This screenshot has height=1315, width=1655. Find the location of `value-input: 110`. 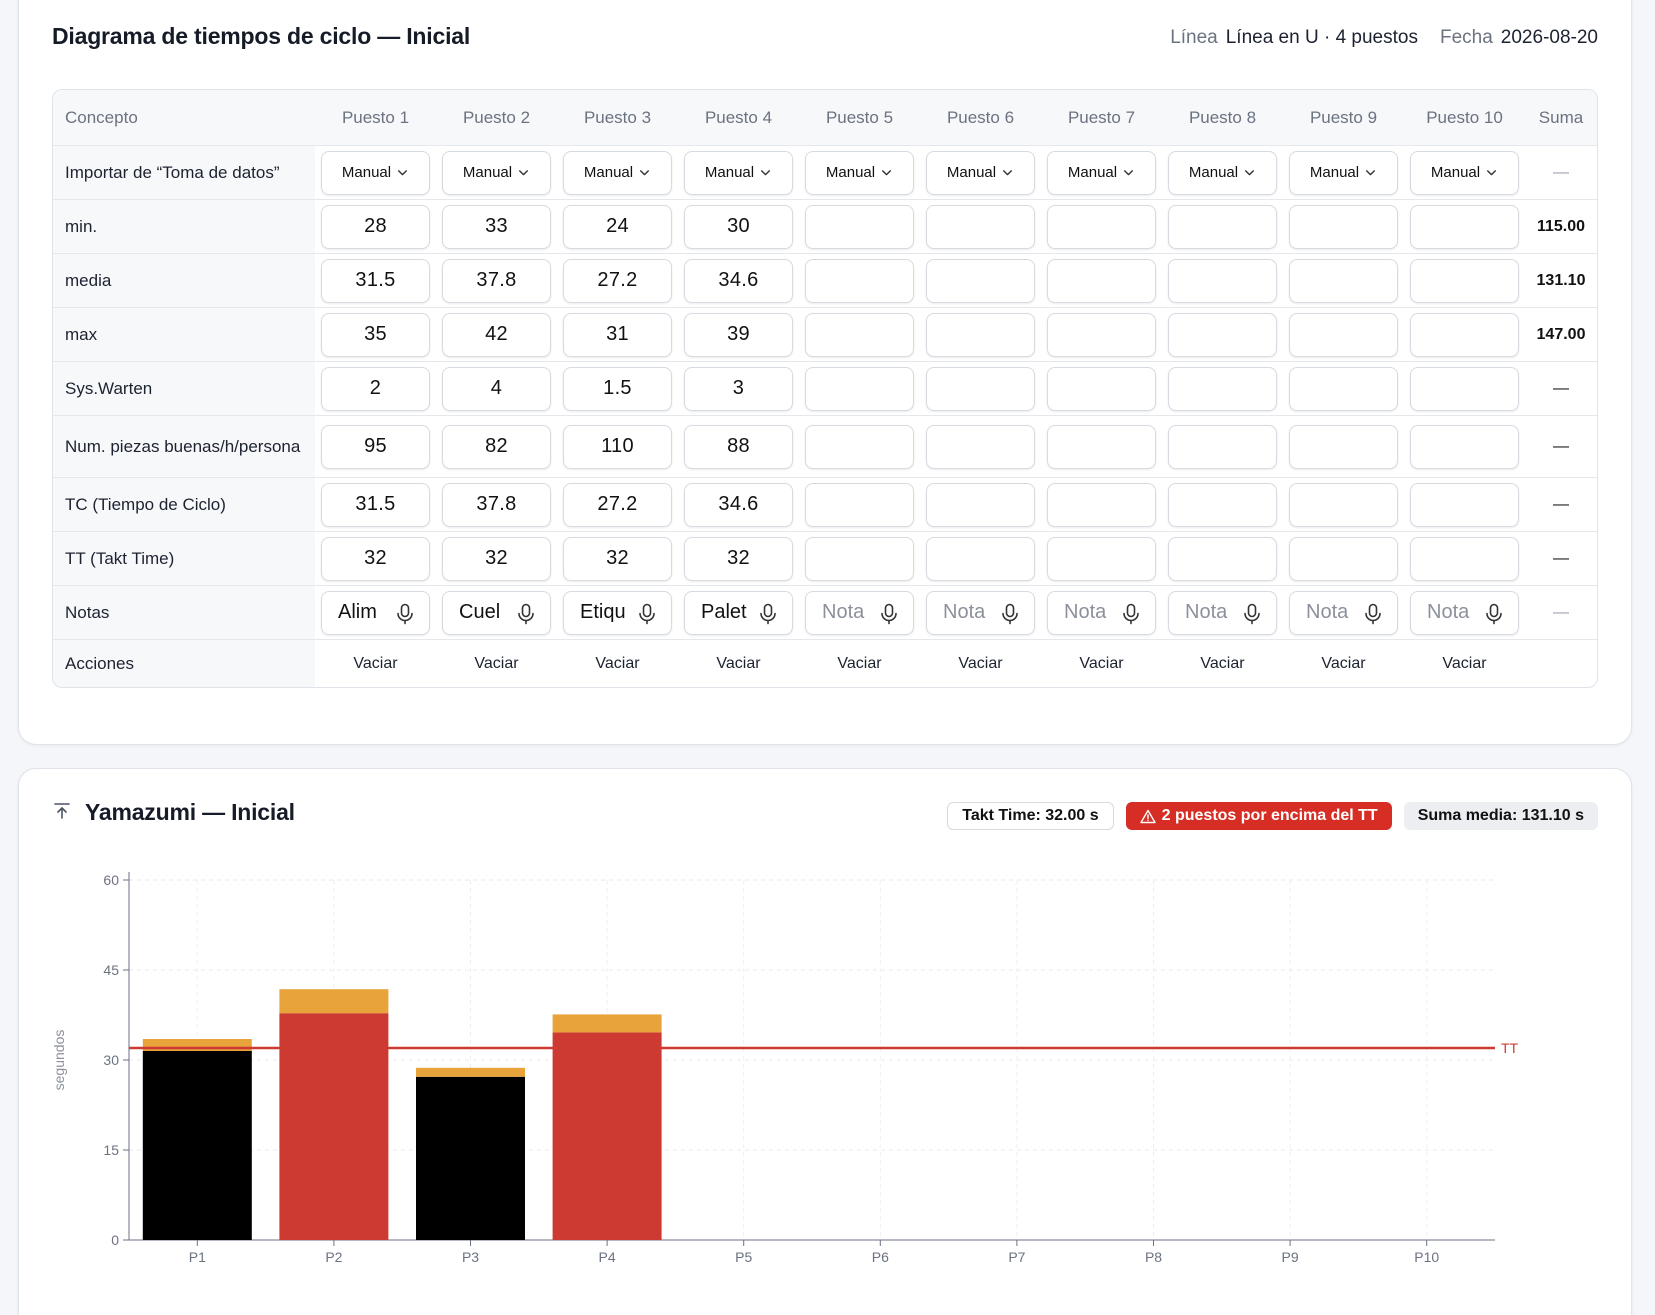

value-input: 110 is located at coordinates (617, 446).